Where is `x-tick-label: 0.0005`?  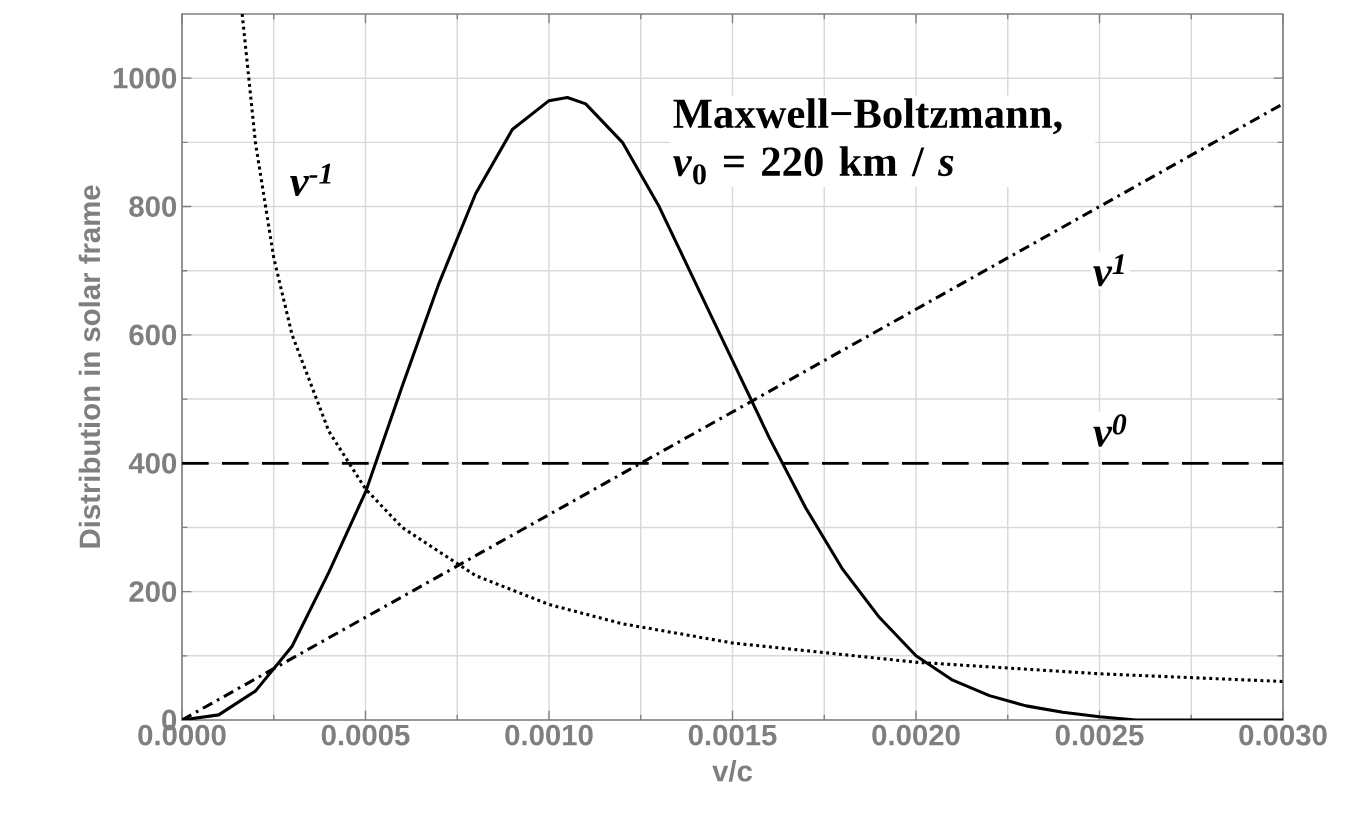
x-tick-label: 0.0005 is located at coordinates (365, 735).